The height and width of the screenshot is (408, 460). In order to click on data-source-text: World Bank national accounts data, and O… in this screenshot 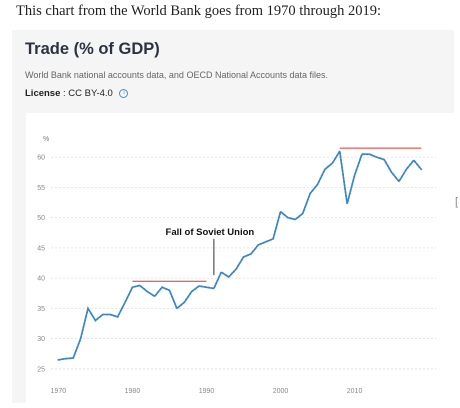, I will do `click(177, 75)`.